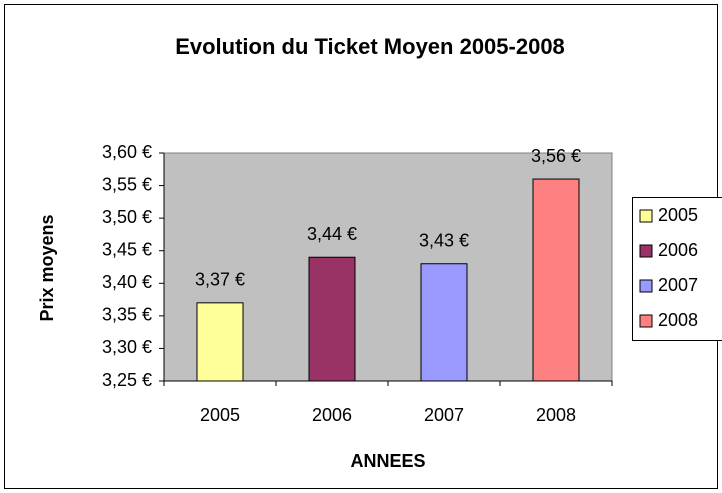  What do you see at coordinates (220, 415) in the screenshot?
I see `x-tick-label: 2005` at bounding box center [220, 415].